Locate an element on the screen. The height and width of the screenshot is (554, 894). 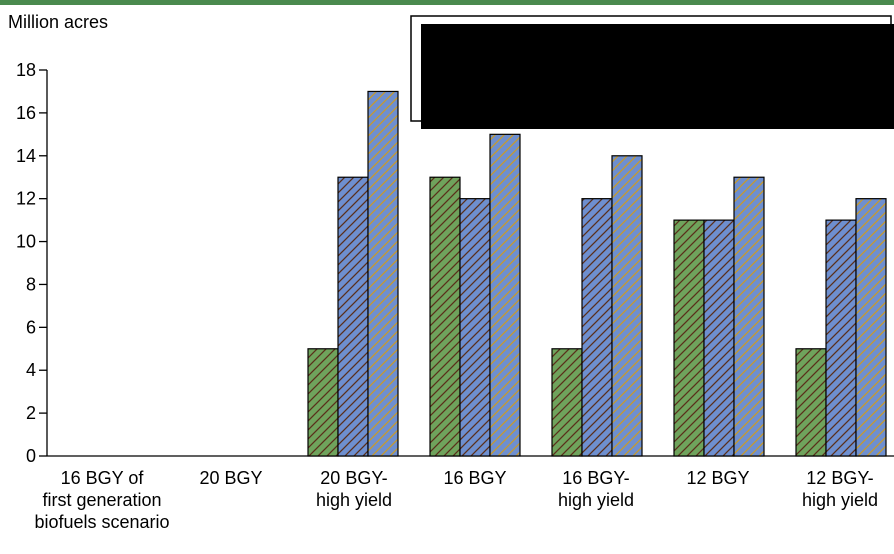
y-tick-label: 14 is located at coordinates (26, 156).